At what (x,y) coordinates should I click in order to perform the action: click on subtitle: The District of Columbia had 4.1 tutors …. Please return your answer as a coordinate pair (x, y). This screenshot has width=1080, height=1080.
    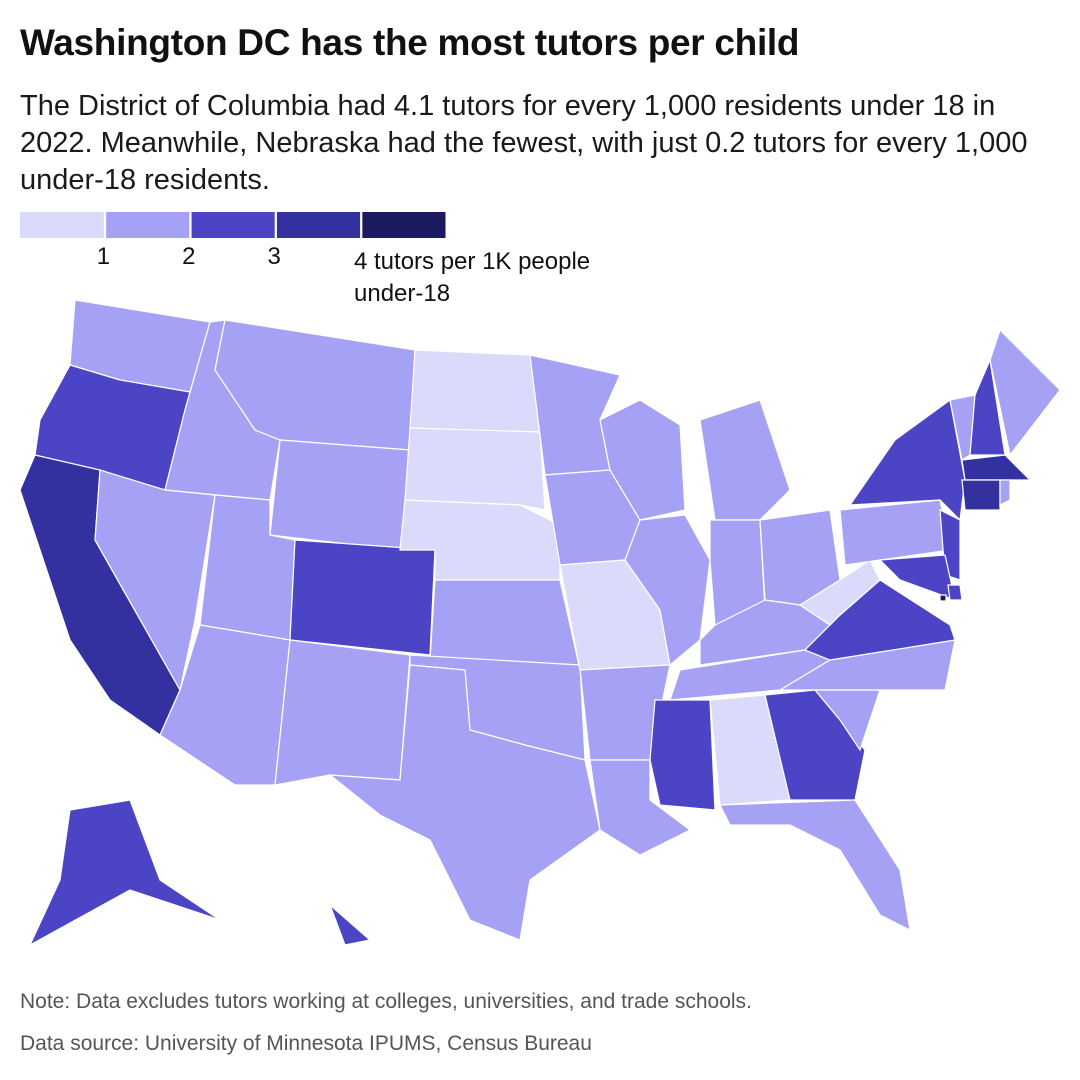
    Looking at the image, I should click on (524, 143).